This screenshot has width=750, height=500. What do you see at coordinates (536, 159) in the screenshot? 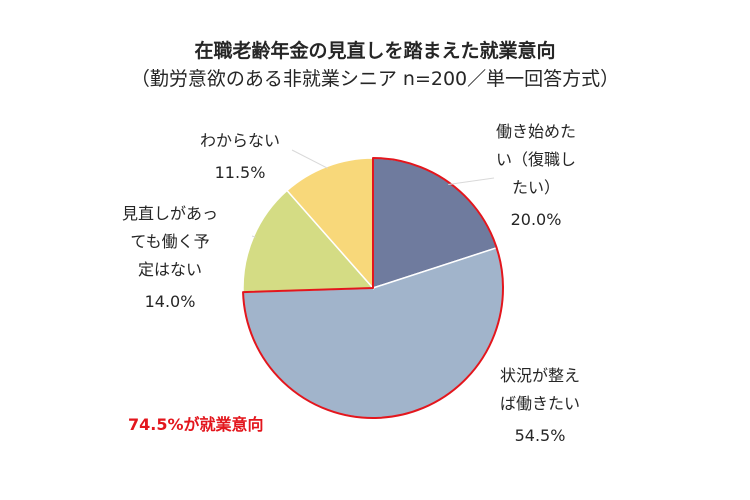
I see `slice-label-start-working-line-2: い（復職し` at bounding box center [536, 159].